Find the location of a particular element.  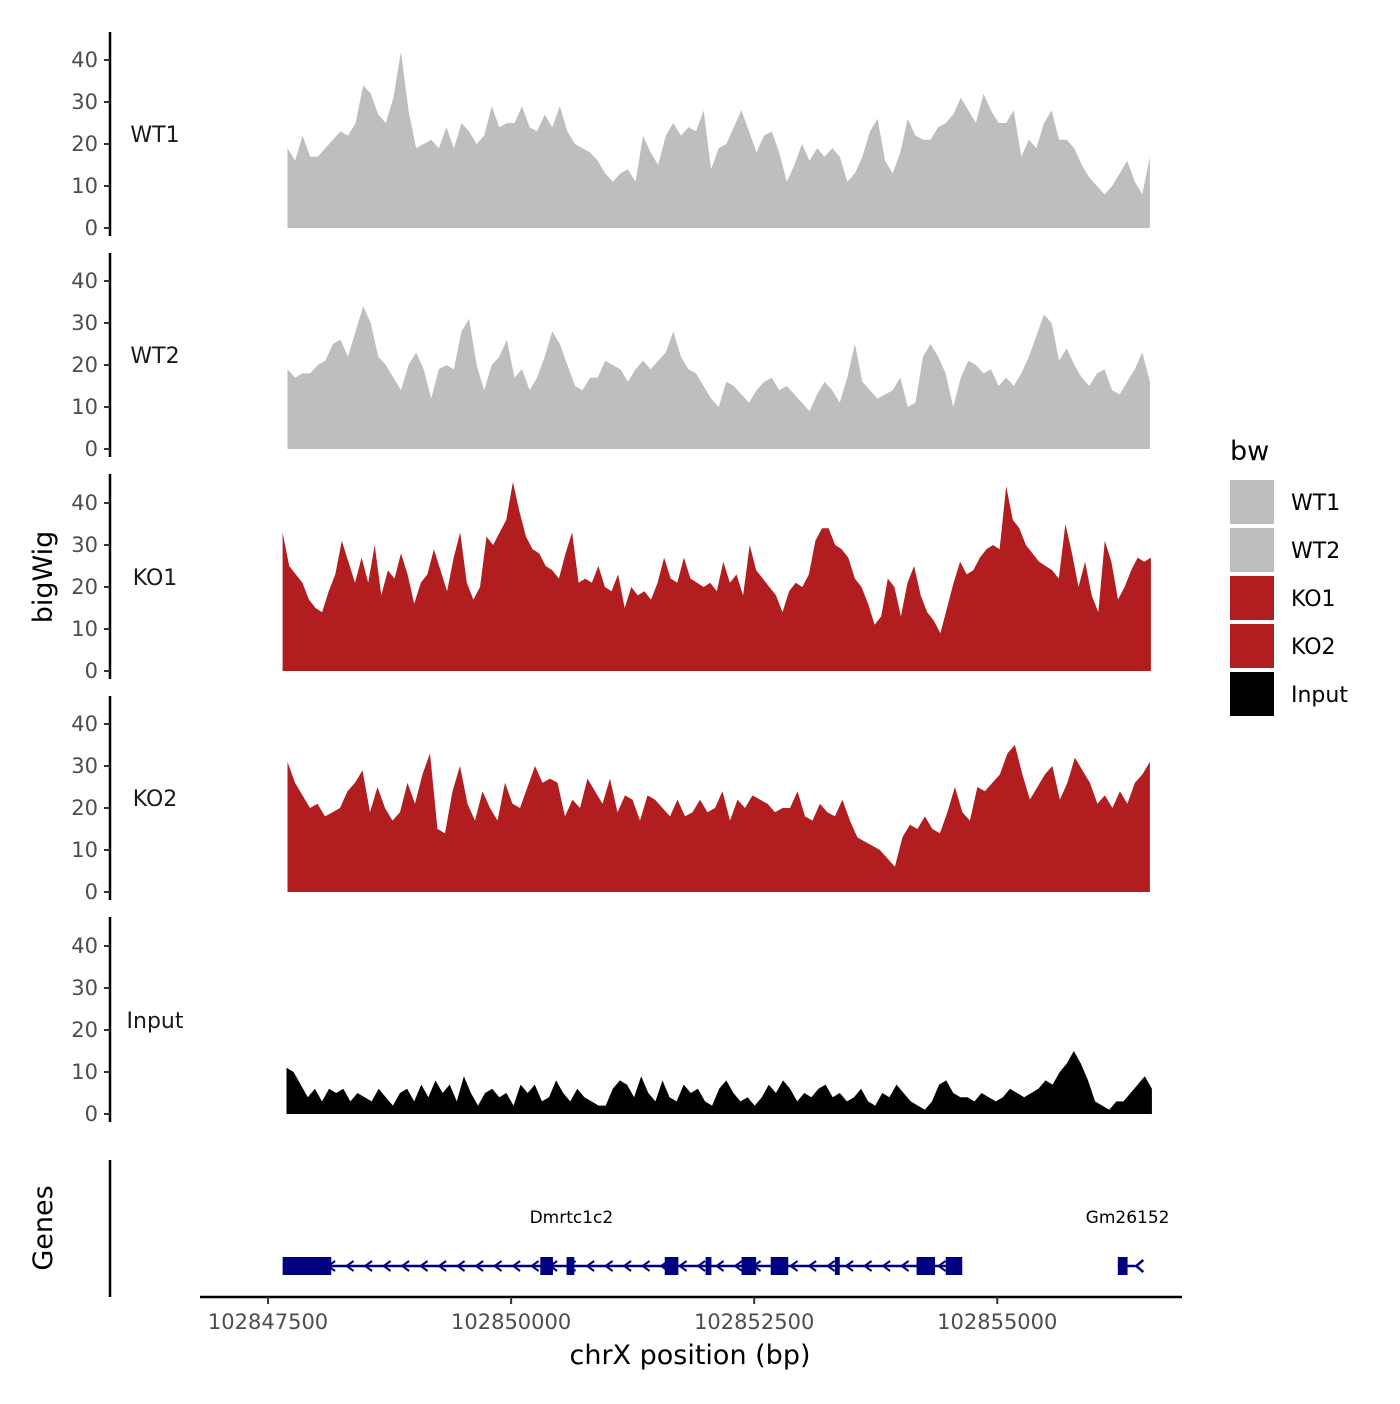

track-label: WT2 is located at coordinates (154, 356).